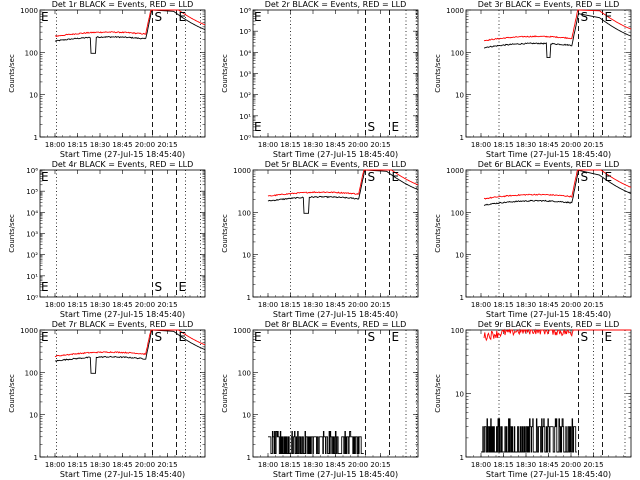 This screenshot has height=480, width=640. What do you see at coordinates (549, 4) in the screenshot?
I see `panel-title: Det 3r BLACK = Events, RED = LLD` at bounding box center [549, 4].